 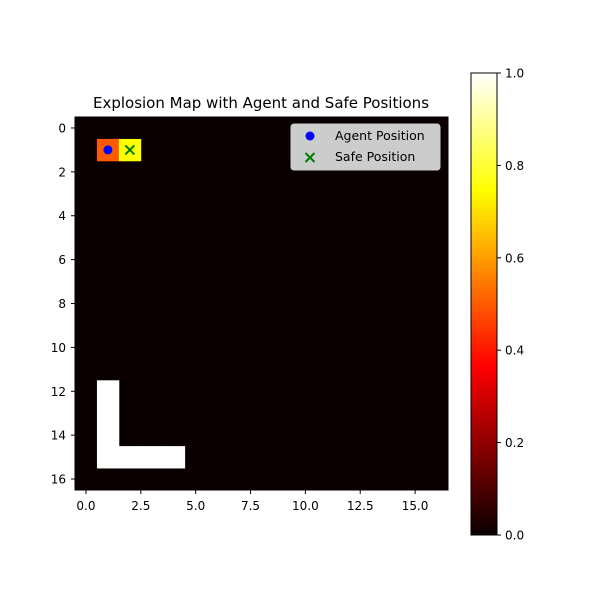 I want to click on y-tick-label: 8, so click(x=62, y=304).